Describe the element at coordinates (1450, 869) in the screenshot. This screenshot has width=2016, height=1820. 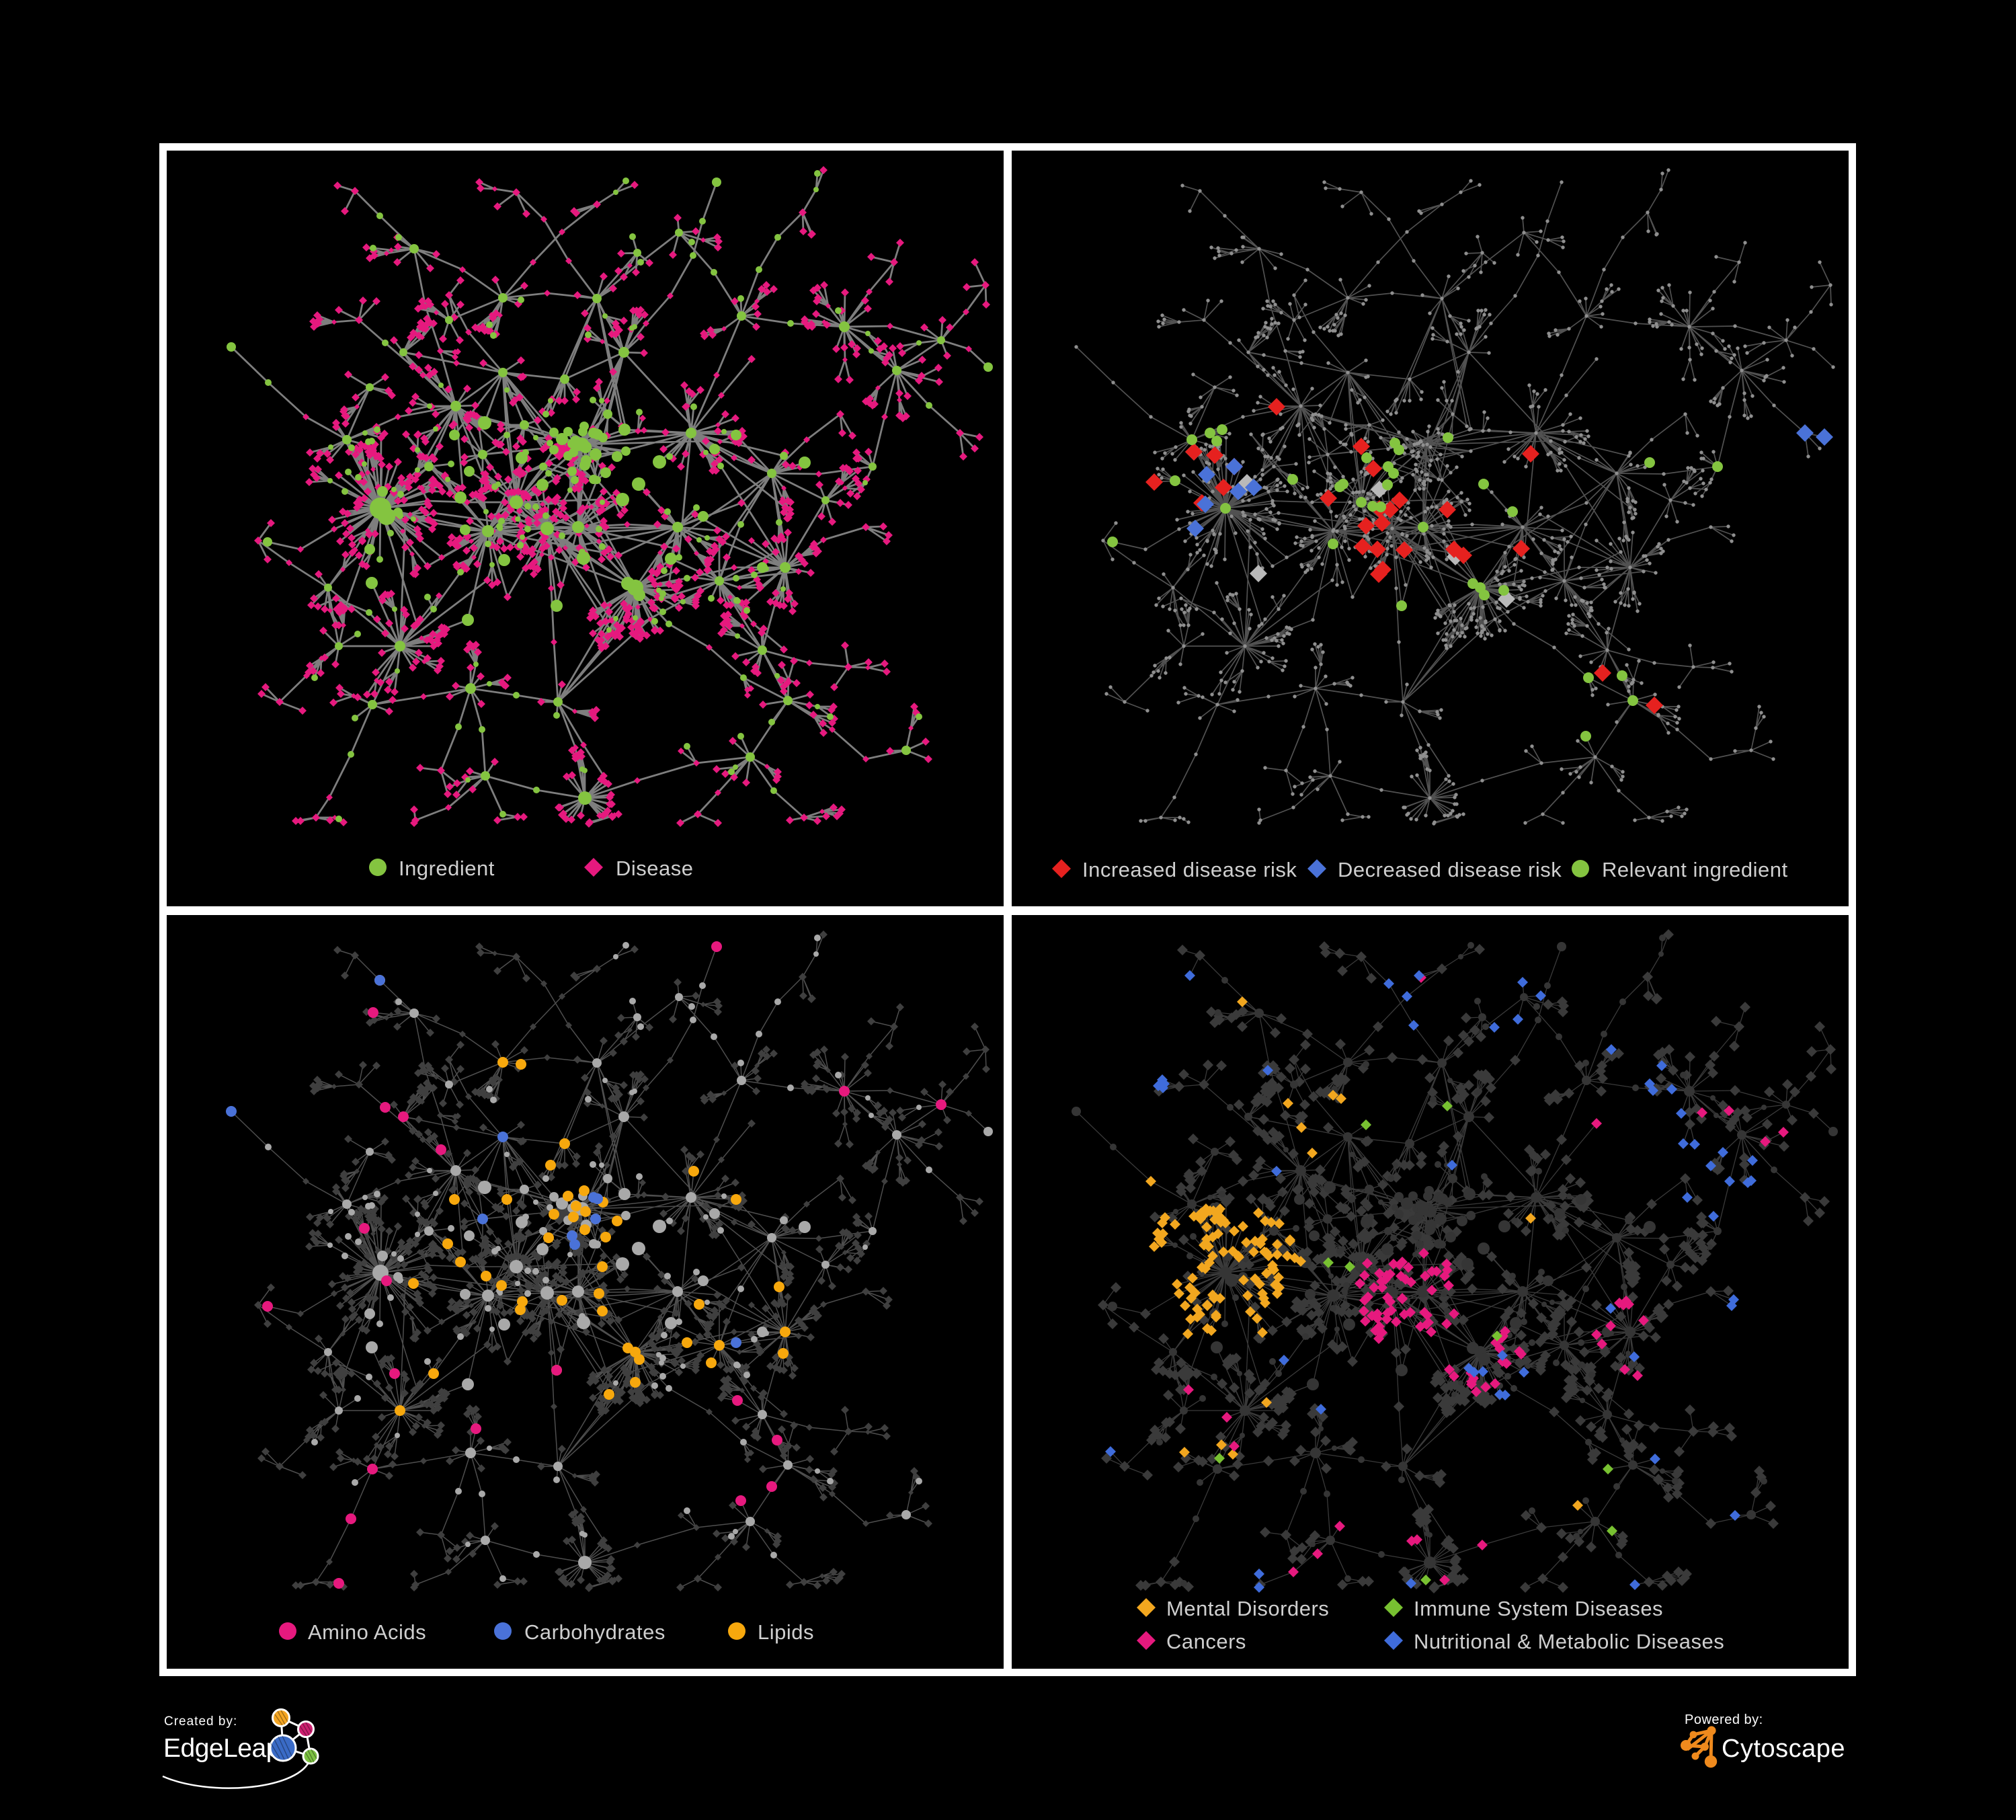
I see `svg-text: Decreased disease risk` at that location.